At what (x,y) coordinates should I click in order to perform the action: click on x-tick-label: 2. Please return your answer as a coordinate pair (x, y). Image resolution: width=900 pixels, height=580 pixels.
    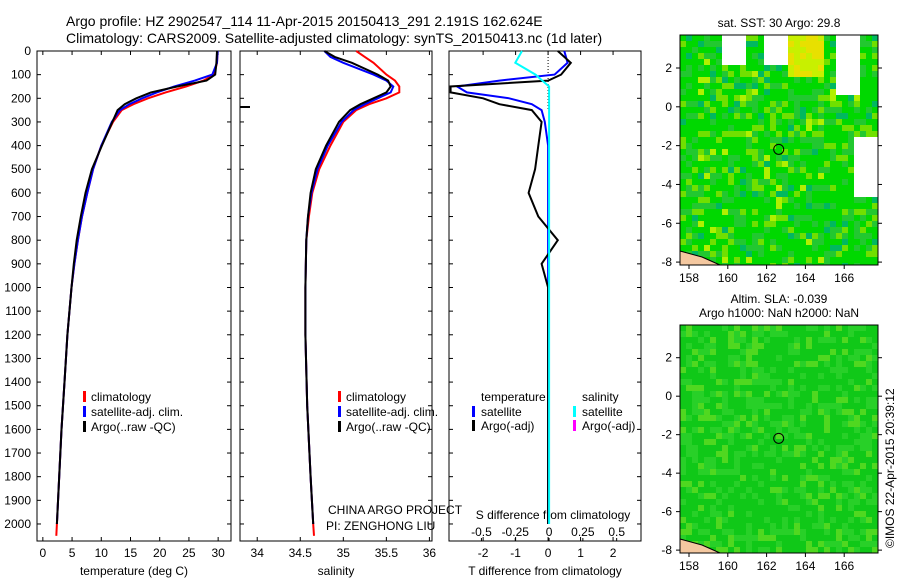
    Looking at the image, I should click on (613, 553).